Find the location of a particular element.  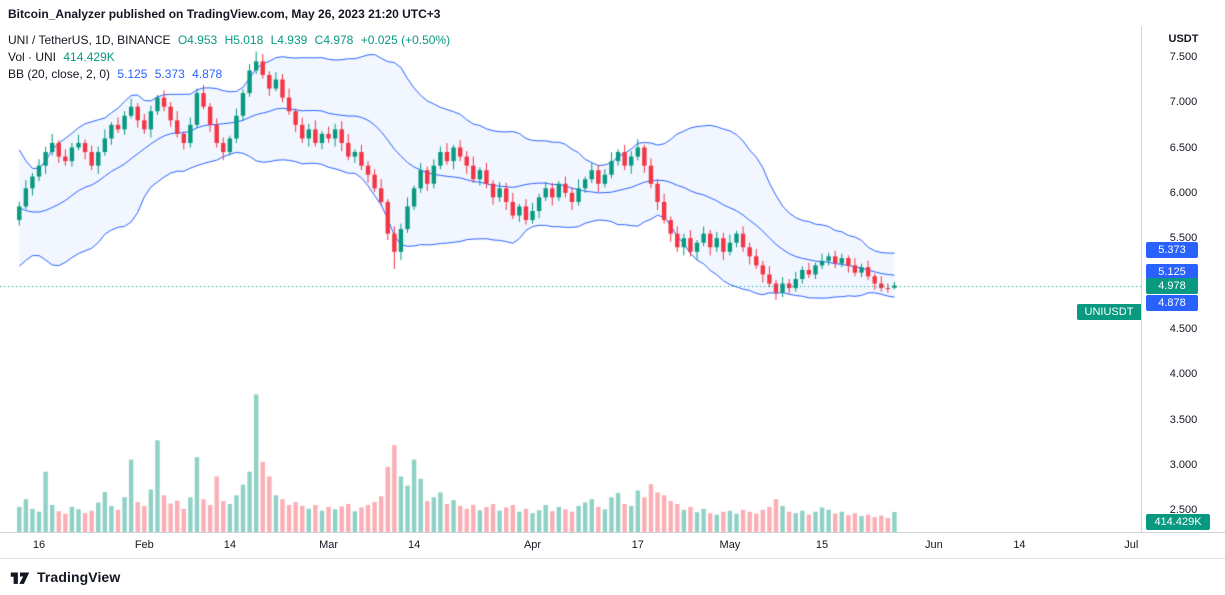

bb-basis-value: 5.125 is located at coordinates (132, 74).